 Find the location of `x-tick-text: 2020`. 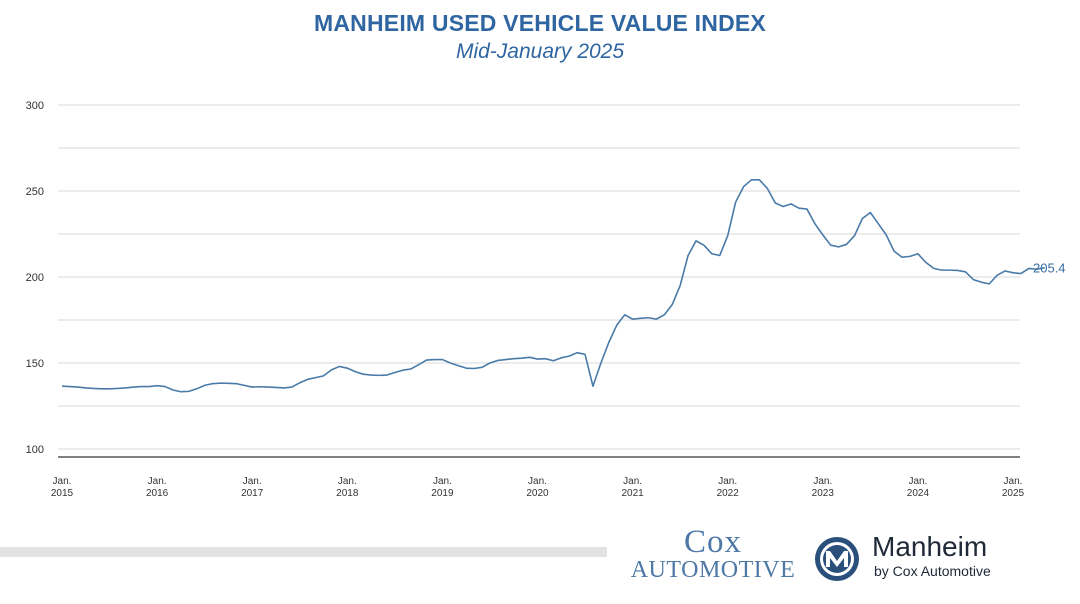

x-tick-text: 2020 is located at coordinates (537, 493).